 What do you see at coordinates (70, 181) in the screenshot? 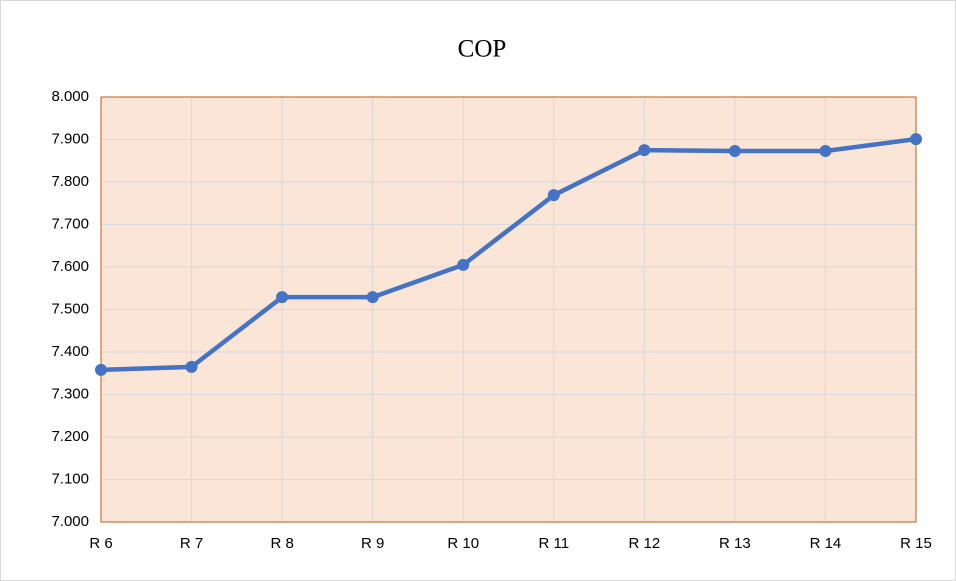
I see `y-tick-label: 7.800` at bounding box center [70, 181].